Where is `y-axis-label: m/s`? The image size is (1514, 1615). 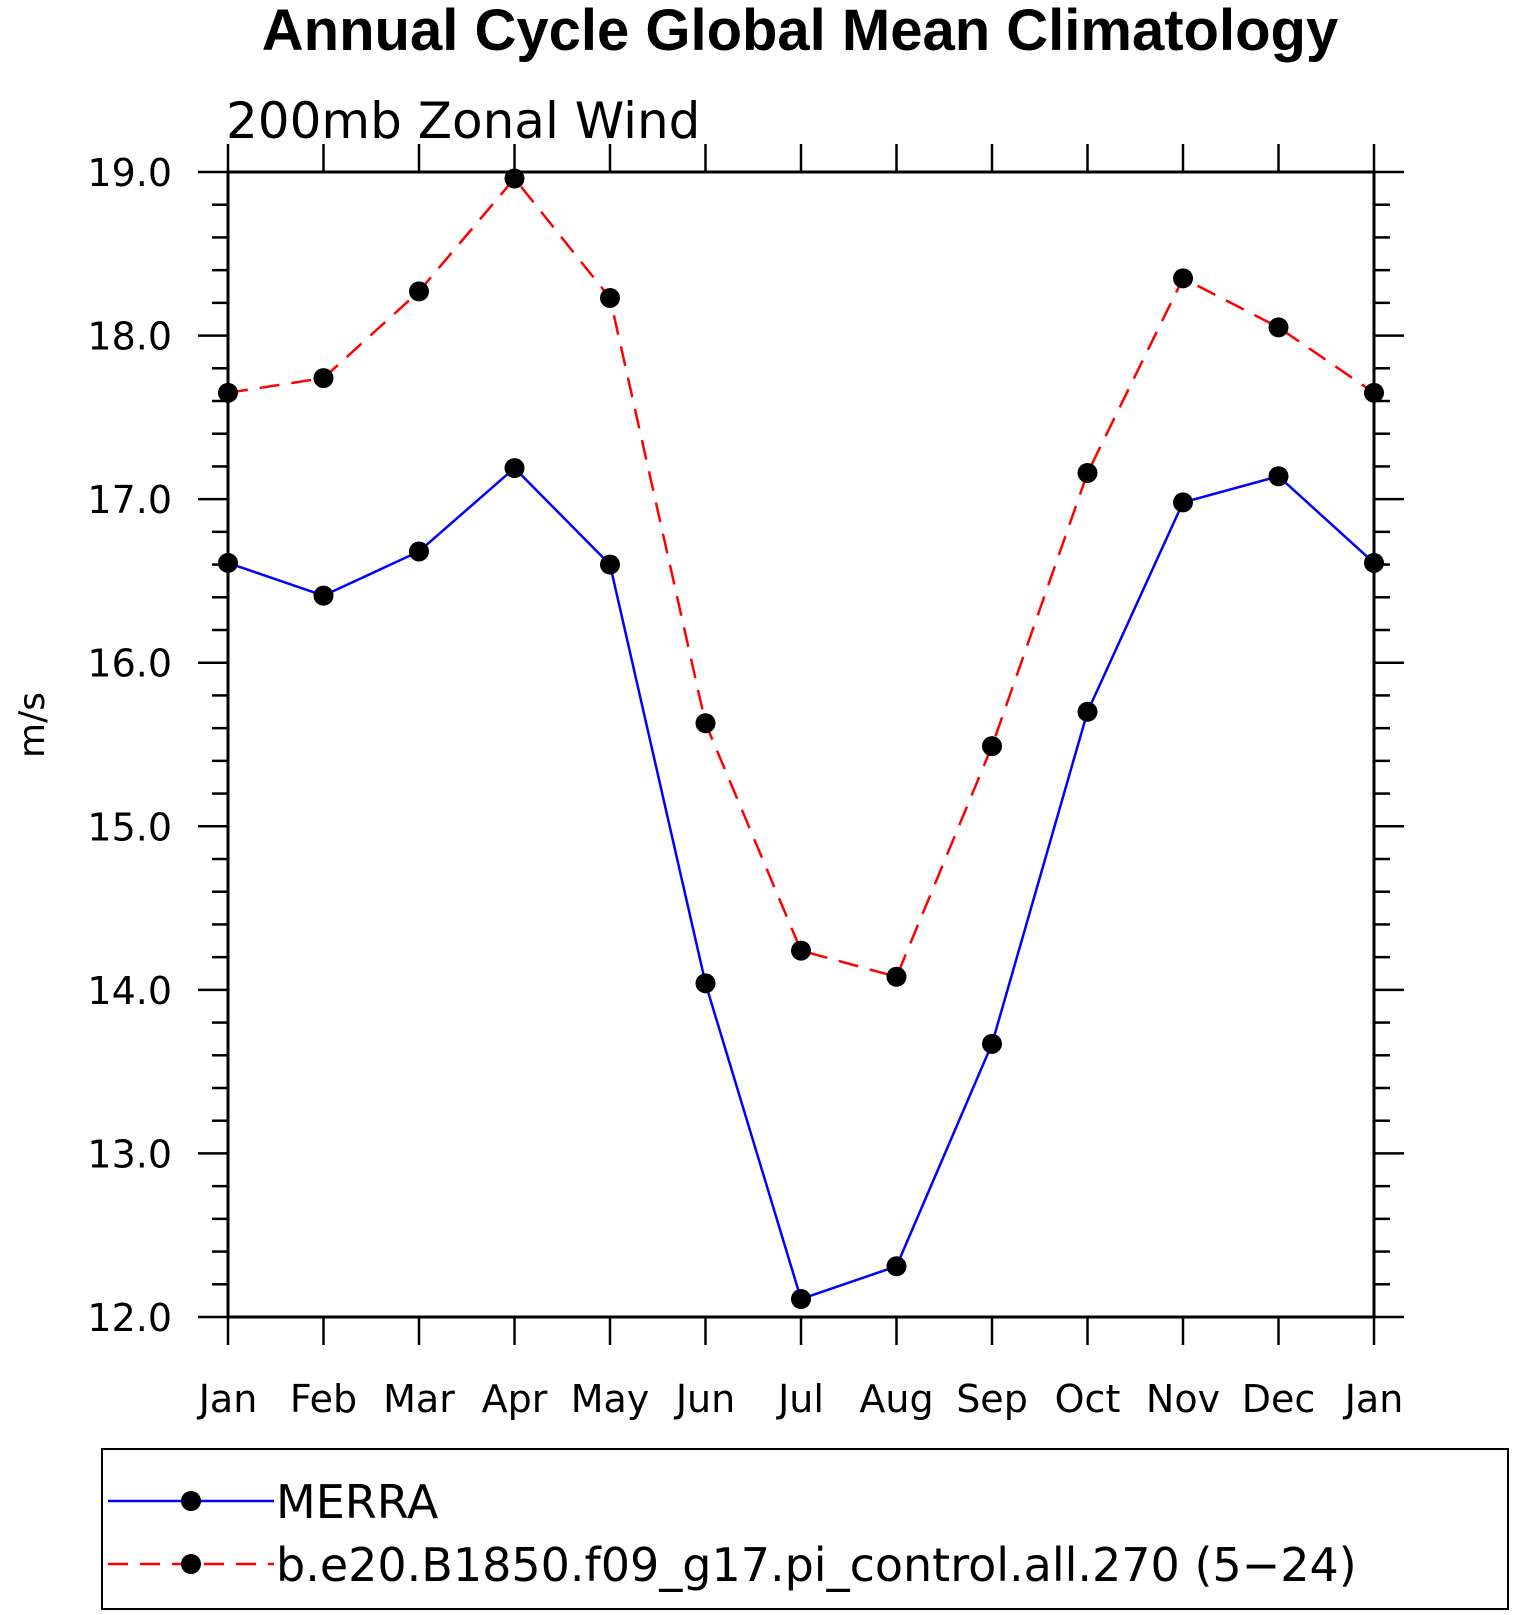 y-axis-label: m/s is located at coordinates (32, 725).